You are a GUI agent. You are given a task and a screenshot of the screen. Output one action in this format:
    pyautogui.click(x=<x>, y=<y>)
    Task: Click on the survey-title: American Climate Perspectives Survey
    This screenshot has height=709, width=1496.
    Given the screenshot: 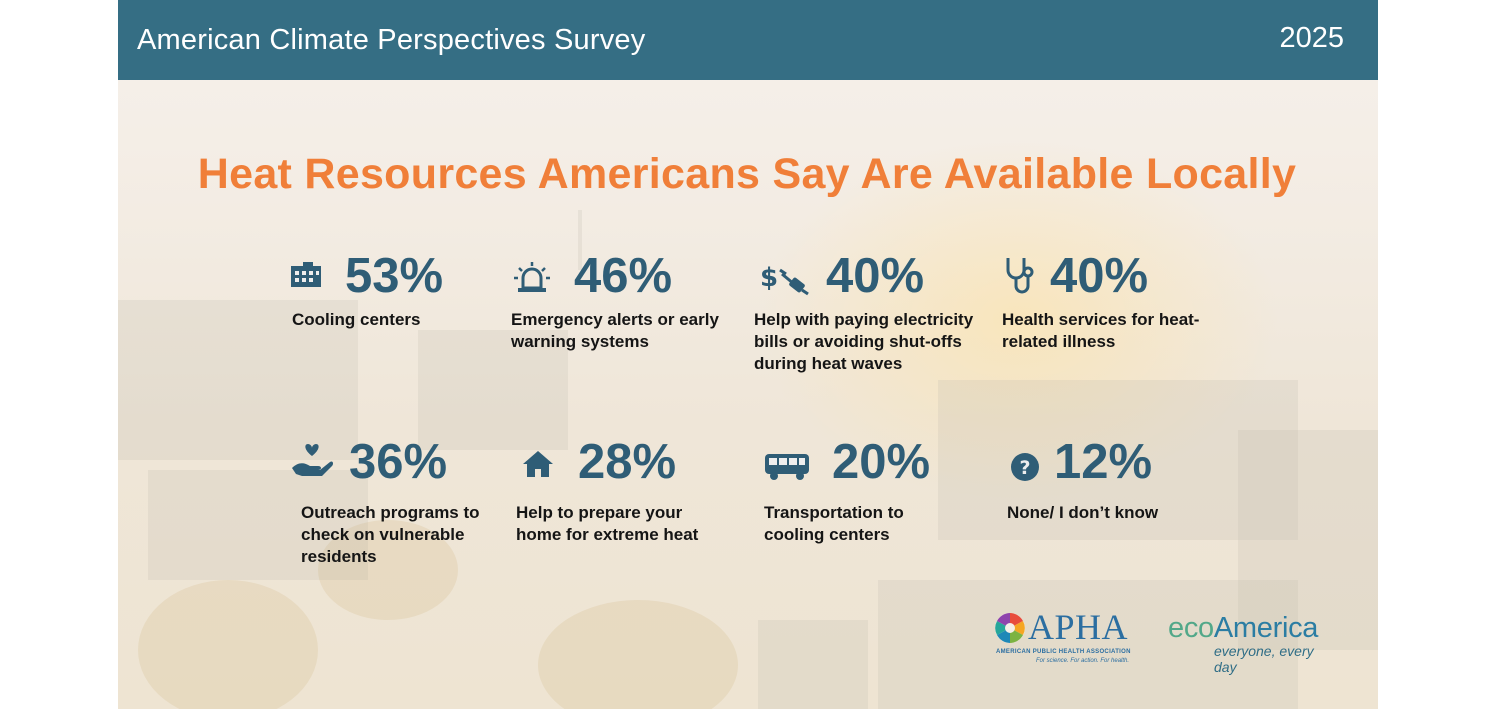 What is the action you would take?
    pyautogui.click(x=391, y=40)
    